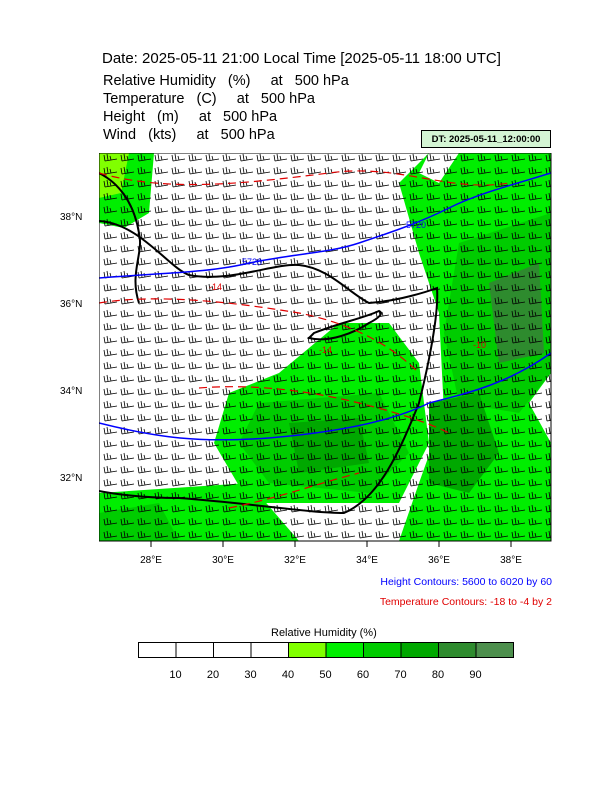 This screenshot has width=612, height=792. What do you see at coordinates (288, 675) in the screenshot?
I see `legend-label: 40` at bounding box center [288, 675].